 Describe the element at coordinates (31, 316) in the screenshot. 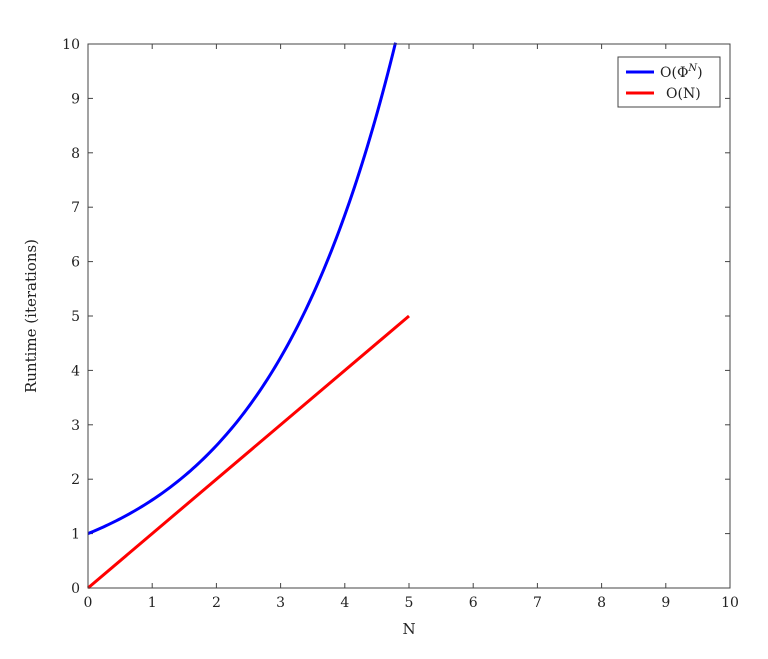

I see `y-axis-label: Runtime (iterations)` at that location.